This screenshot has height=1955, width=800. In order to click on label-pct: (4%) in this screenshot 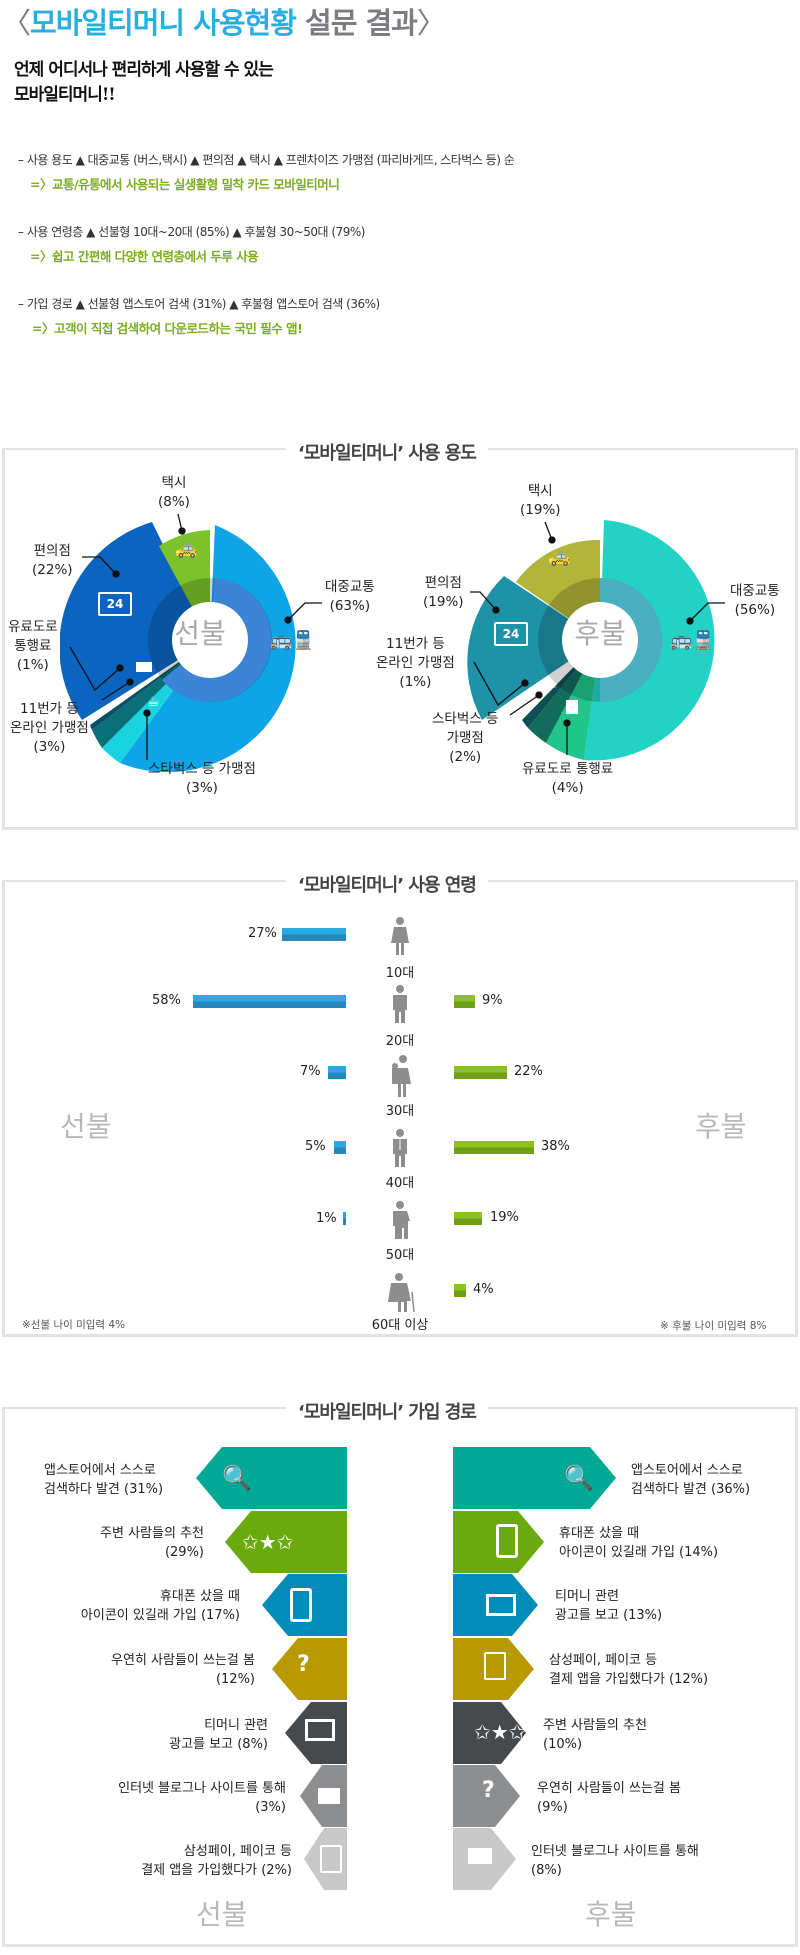, I will do `click(567, 788)`.